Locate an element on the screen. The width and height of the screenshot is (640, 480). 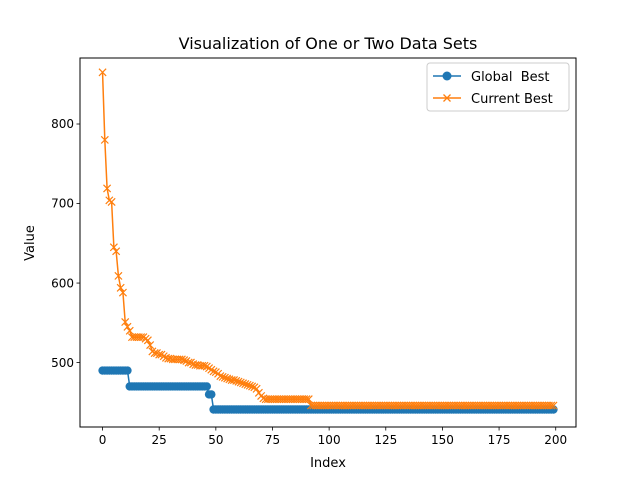
y-tick-label: 700 is located at coordinates (62, 204).